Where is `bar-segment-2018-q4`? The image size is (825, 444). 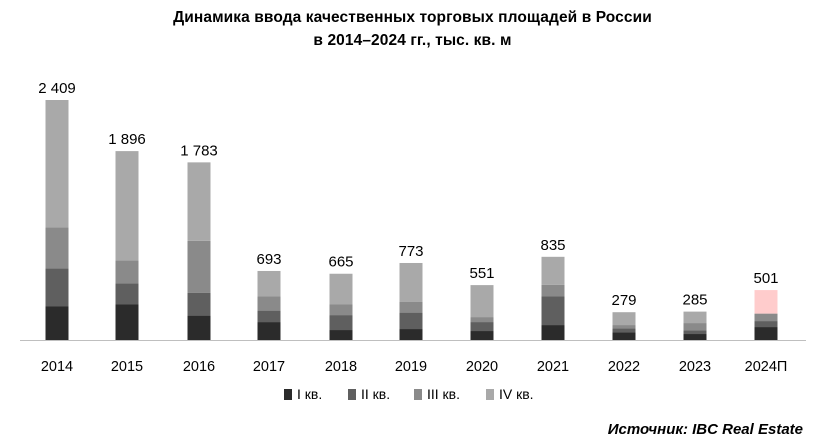
bar-segment-2018-q4 is located at coordinates (341, 289).